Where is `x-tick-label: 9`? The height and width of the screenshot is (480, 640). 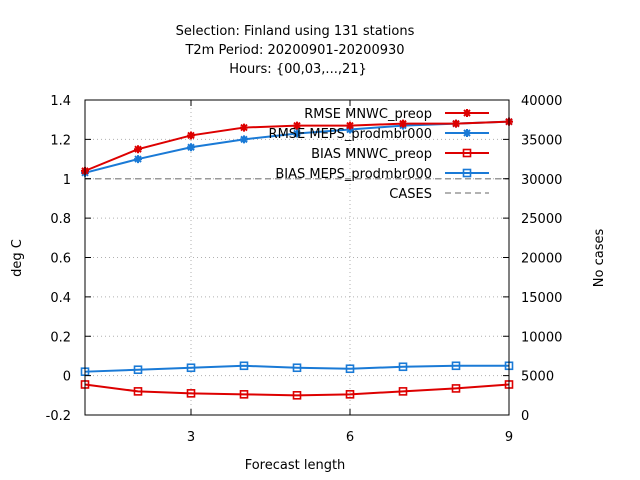 x-tick-label: 9 is located at coordinates (509, 437).